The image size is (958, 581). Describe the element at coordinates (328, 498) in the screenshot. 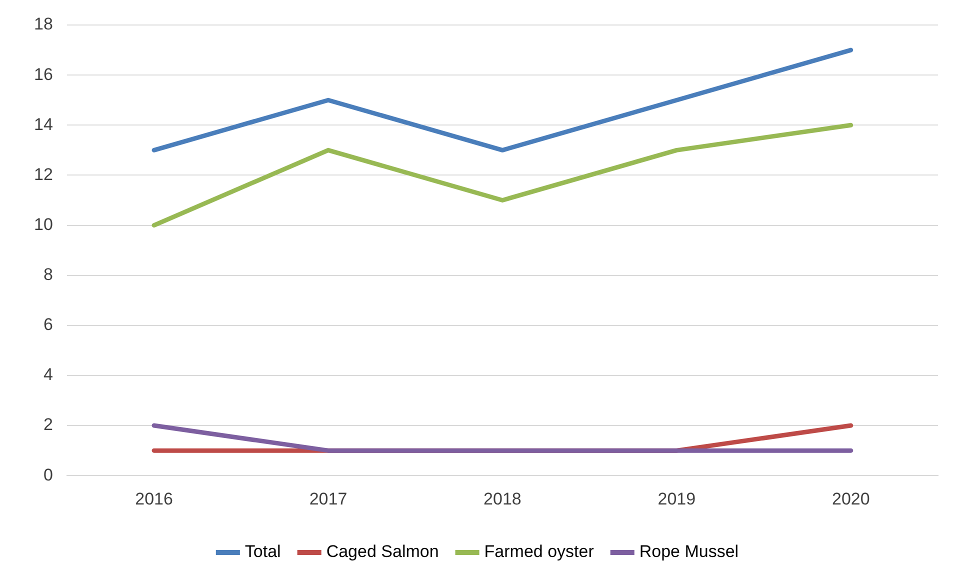

I see `x-tick-label: 2017` at that location.